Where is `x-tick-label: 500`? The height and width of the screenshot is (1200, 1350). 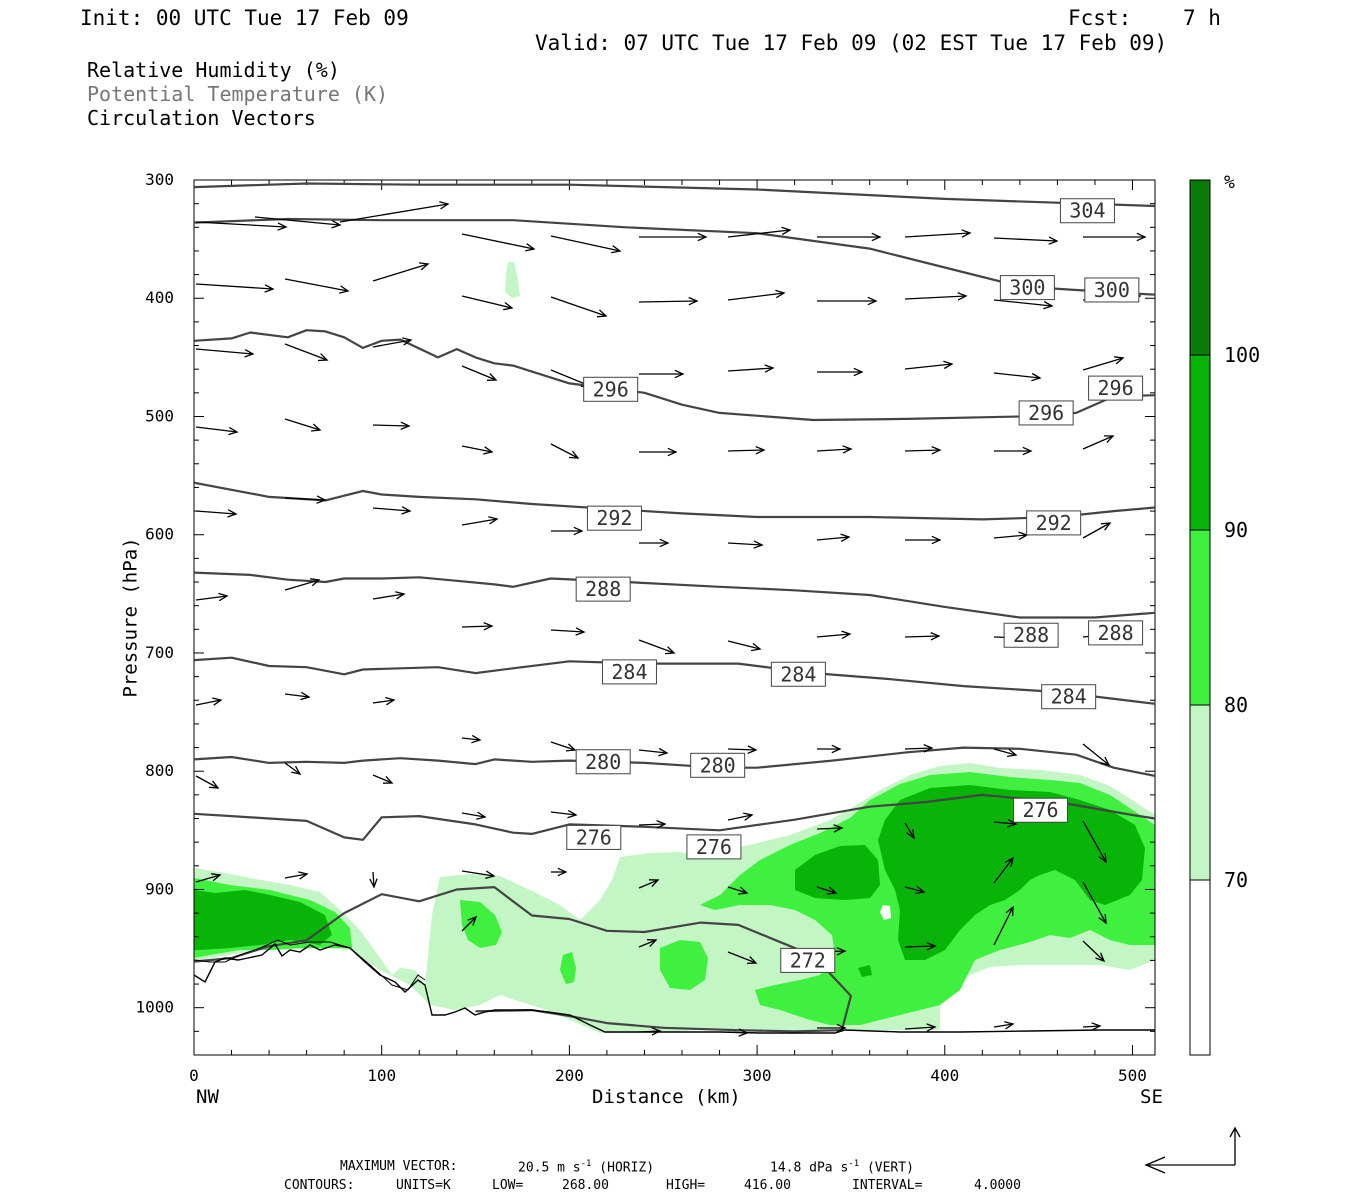 x-tick-label: 500 is located at coordinates (1132, 1075).